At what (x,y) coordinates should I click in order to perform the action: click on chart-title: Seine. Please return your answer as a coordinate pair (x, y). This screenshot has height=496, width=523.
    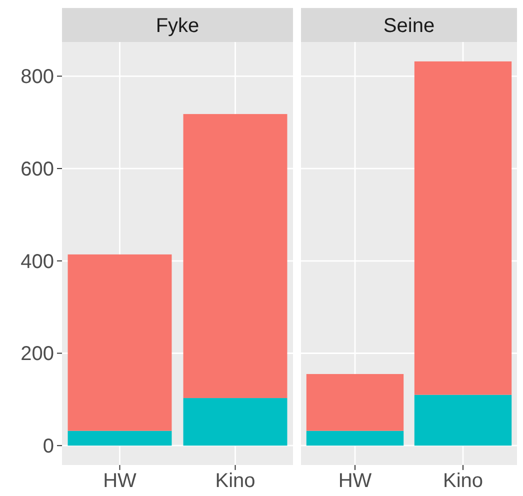
    Looking at the image, I should click on (409, 26).